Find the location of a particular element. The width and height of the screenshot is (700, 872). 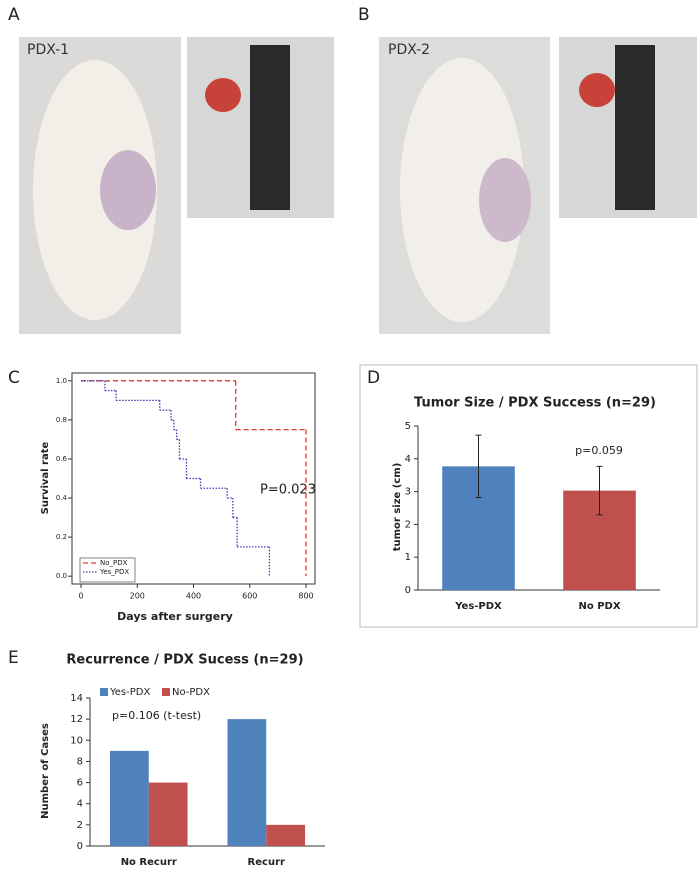

y-tick-label: 5 is located at coordinates (408, 426).